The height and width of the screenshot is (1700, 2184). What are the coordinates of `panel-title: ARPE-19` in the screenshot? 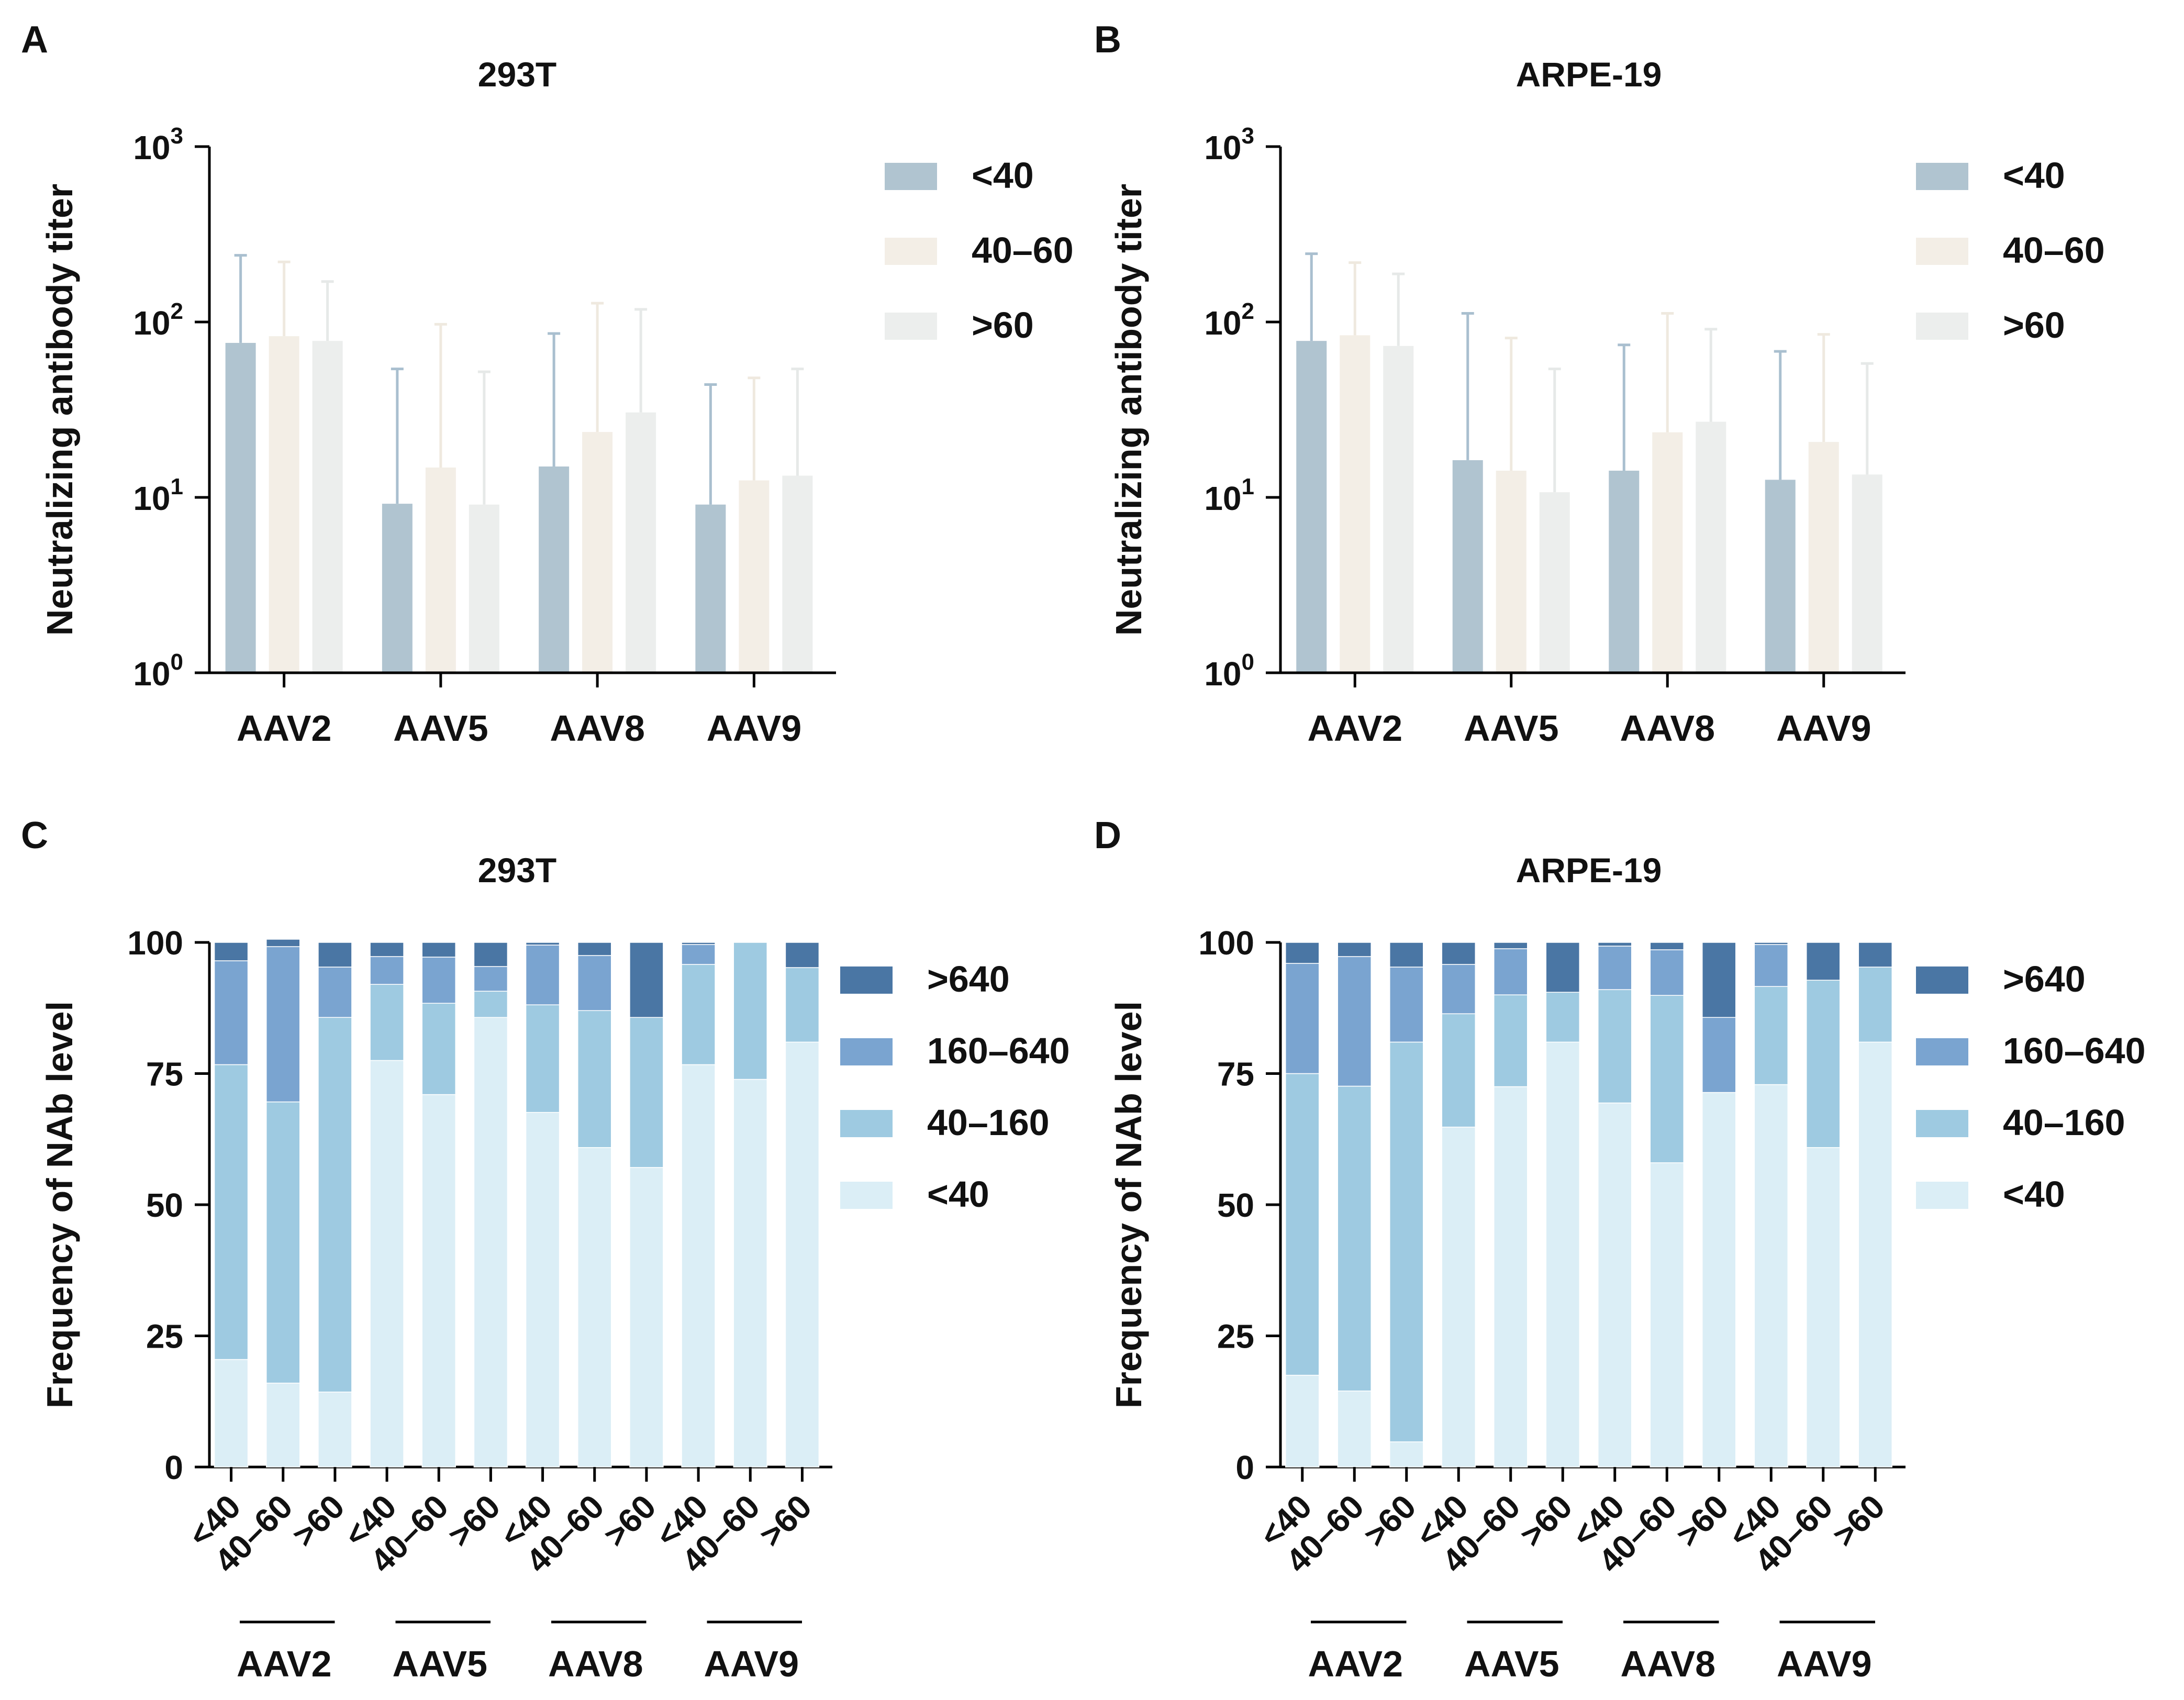 It's located at (1589, 870).